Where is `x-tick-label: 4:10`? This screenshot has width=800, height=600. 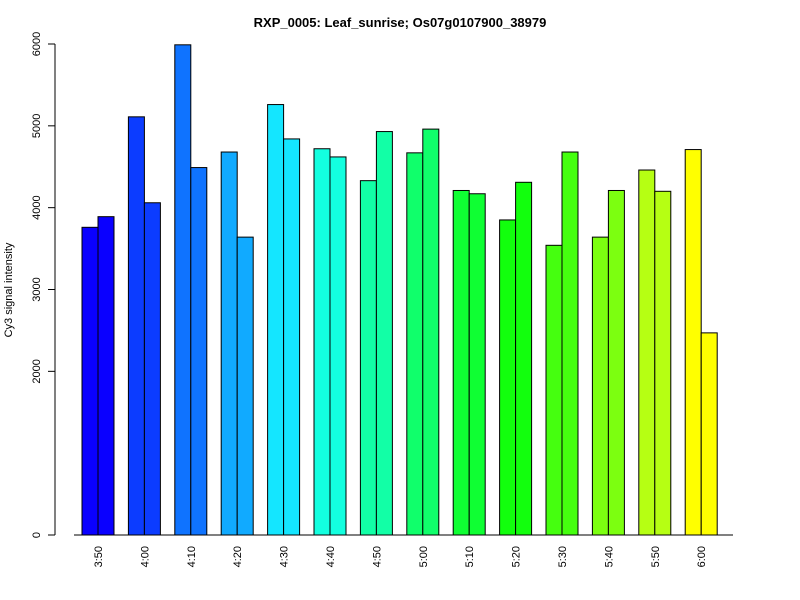
x-tick-label: 4:10 is located at coordinates (192, 556).